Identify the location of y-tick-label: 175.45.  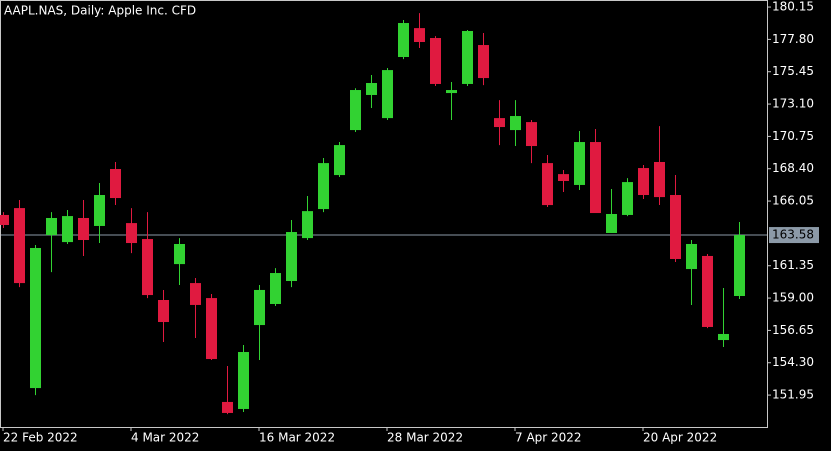
(793, 71).